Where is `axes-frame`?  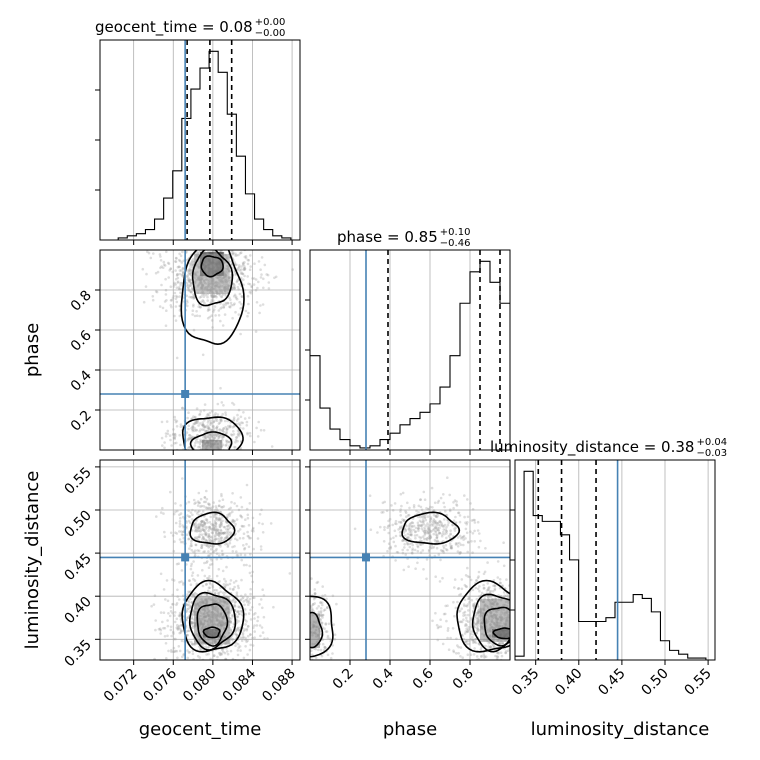
axes-frame is located at coordinates (410, 560).